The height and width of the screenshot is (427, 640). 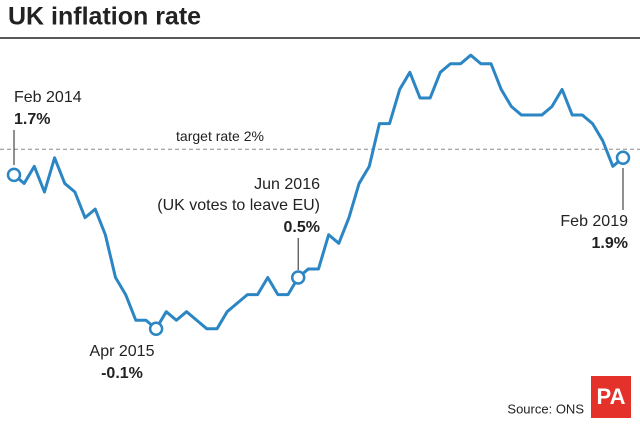 What do you see at coordinates (32, 119) in the screenshot?
I see `value-label: 1.7%` at bounding box center [32, 119].